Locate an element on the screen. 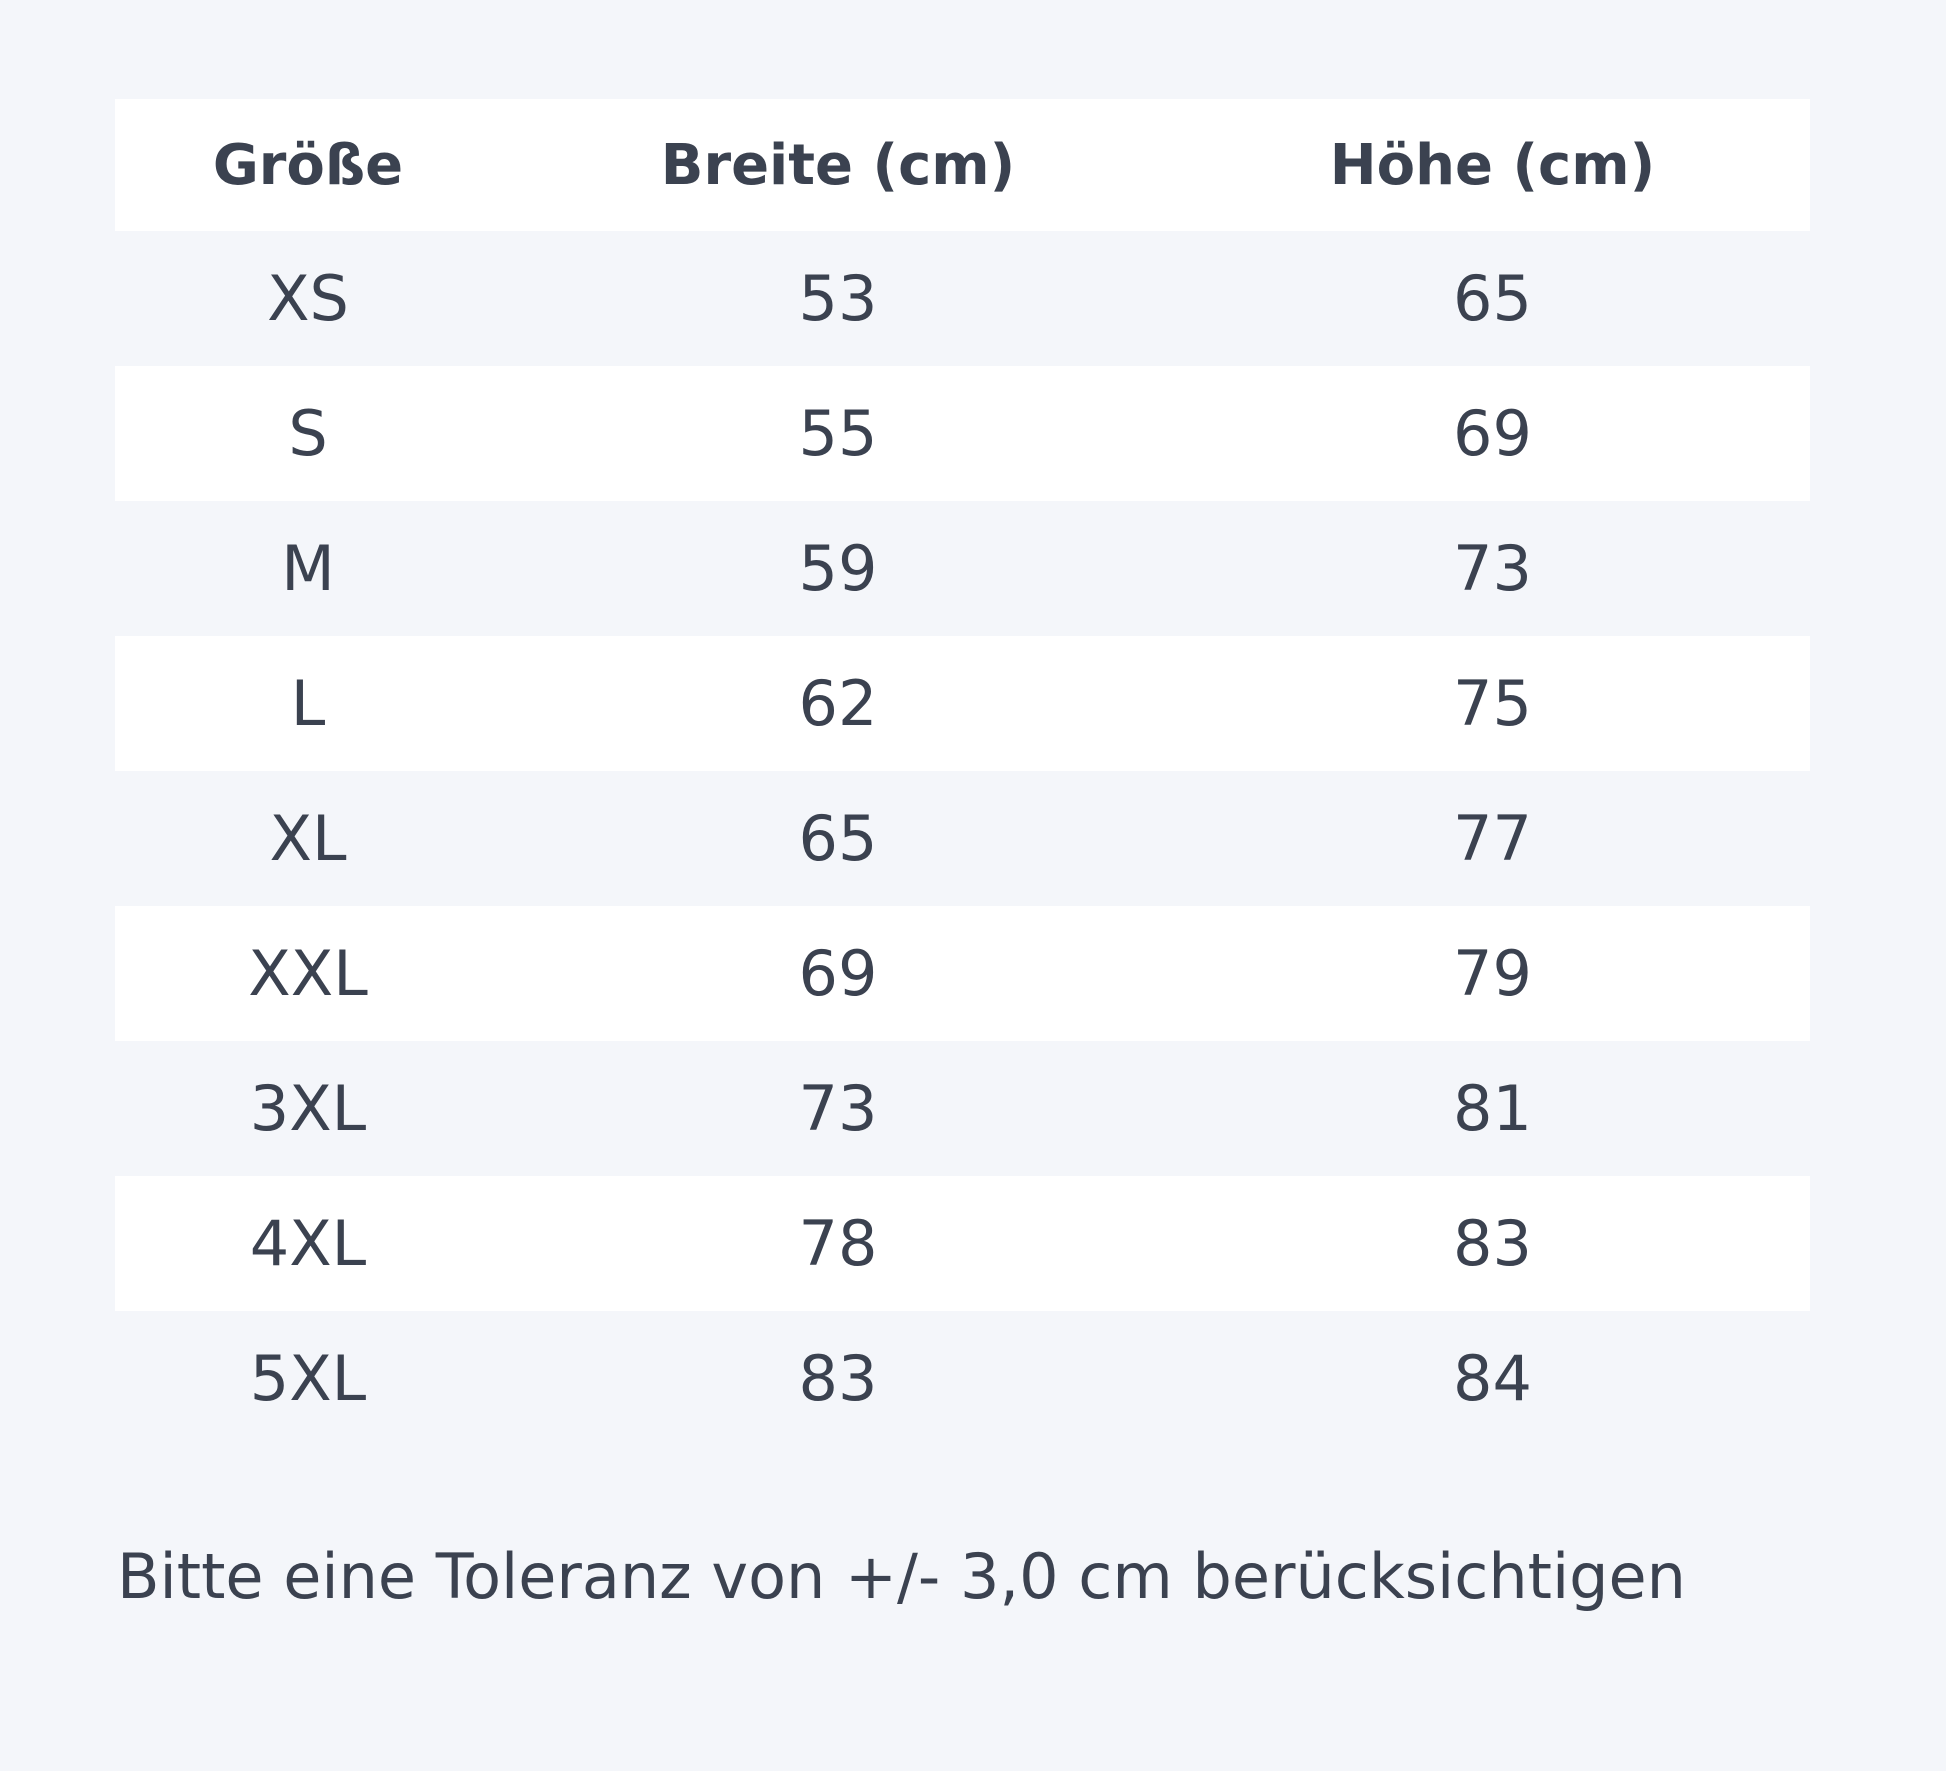  table-row: 5XL 83 84 is located at coordinates (962, 1378).